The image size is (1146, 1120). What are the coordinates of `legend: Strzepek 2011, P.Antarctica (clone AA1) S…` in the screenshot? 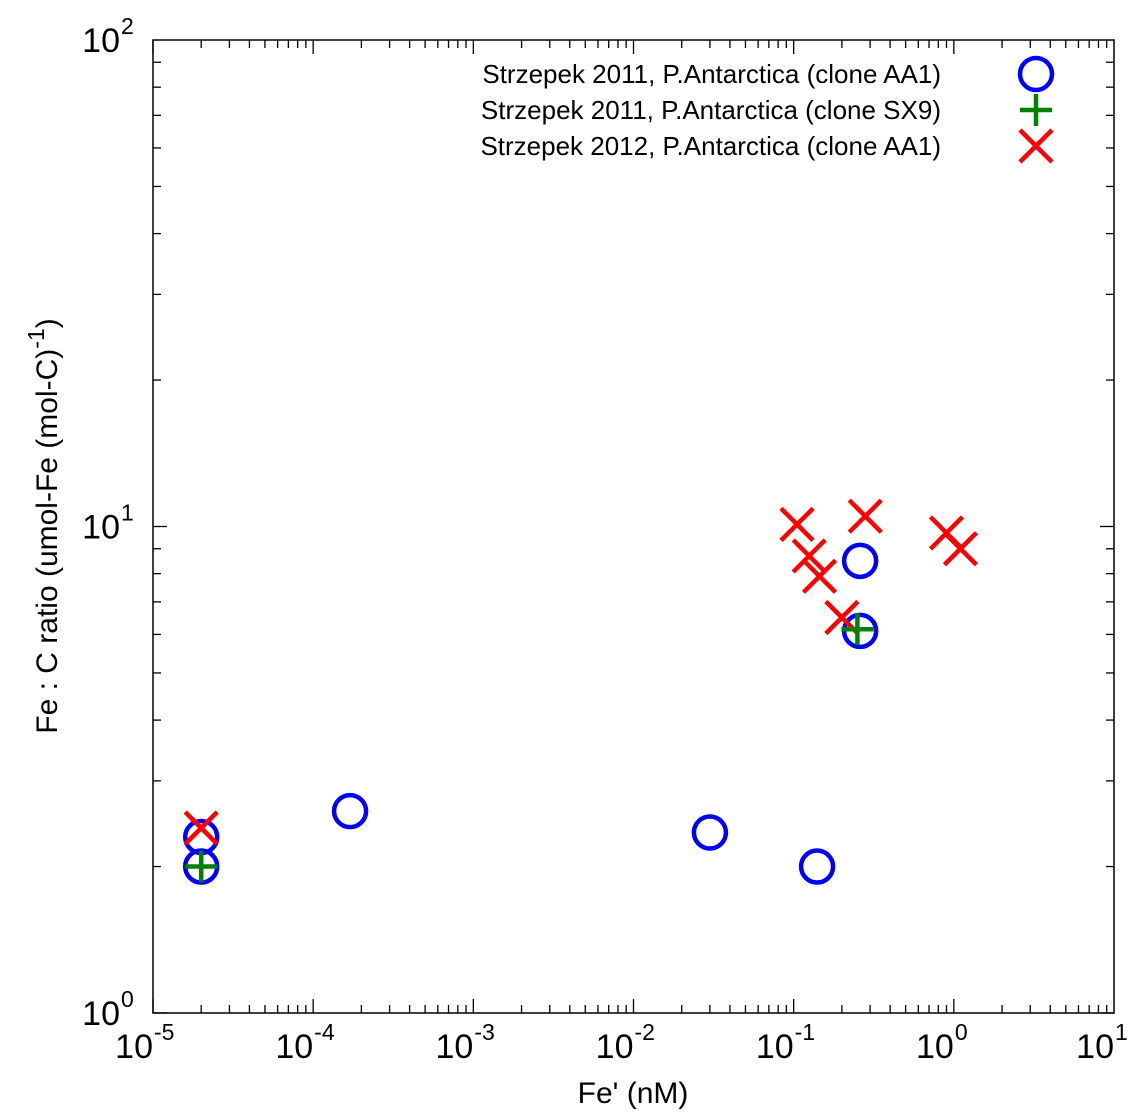 It's located at (767, 109).